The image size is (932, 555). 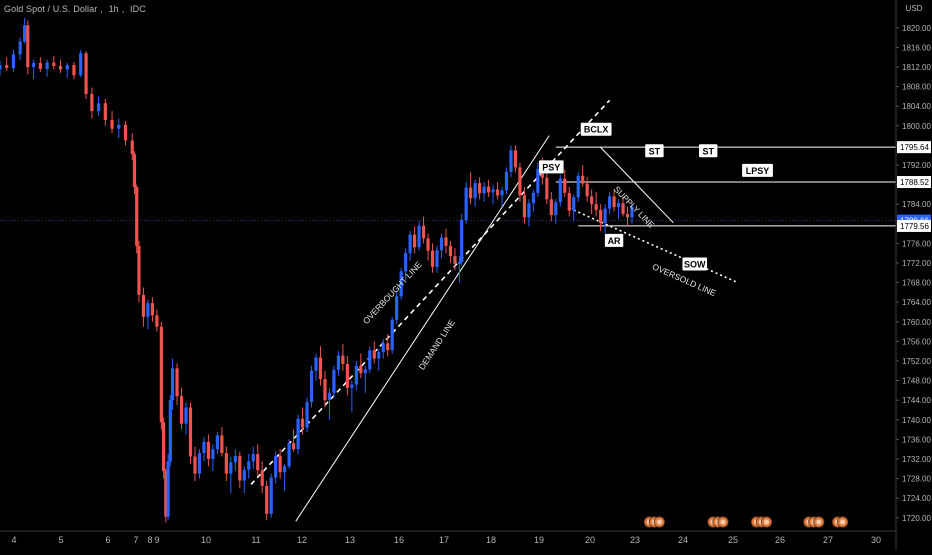 What do you see at coordinates (916, 87) in the screenshot?
I see `price-tick-label: 1808.00` at bounding box center [916, 87].